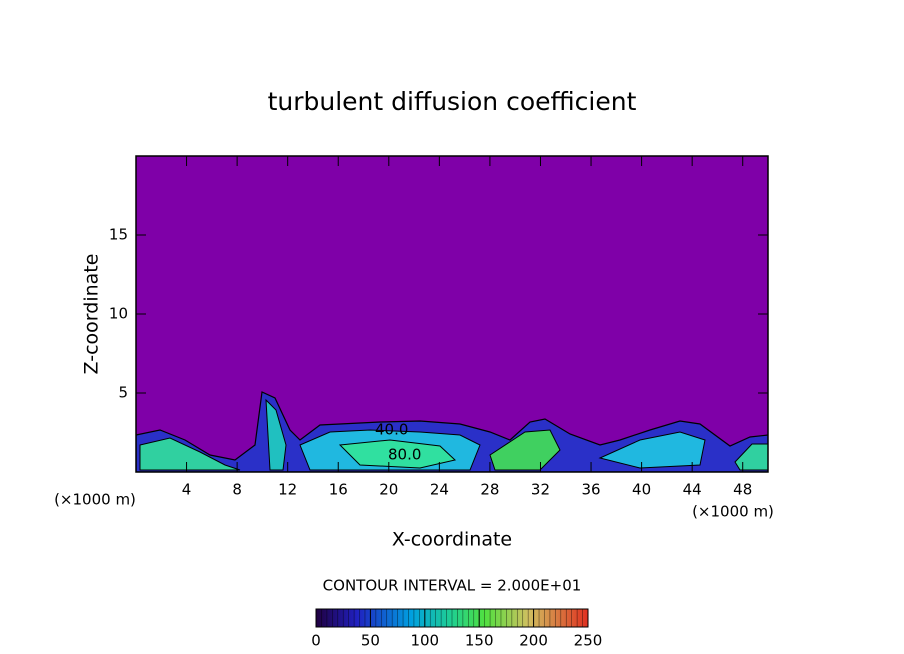 Image resolution: width=904 pixels, height=654 pixels. Describe the element at coordinates (287, 490) in the screenshot. I see `x-tick-label: 12` at that location.